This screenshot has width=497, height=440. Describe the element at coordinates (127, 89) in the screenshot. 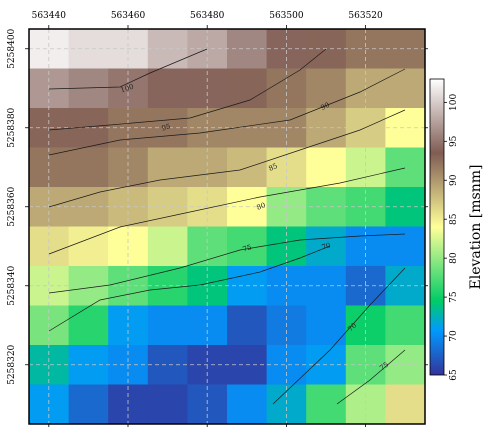

I see `contour-label: 100` at that location.